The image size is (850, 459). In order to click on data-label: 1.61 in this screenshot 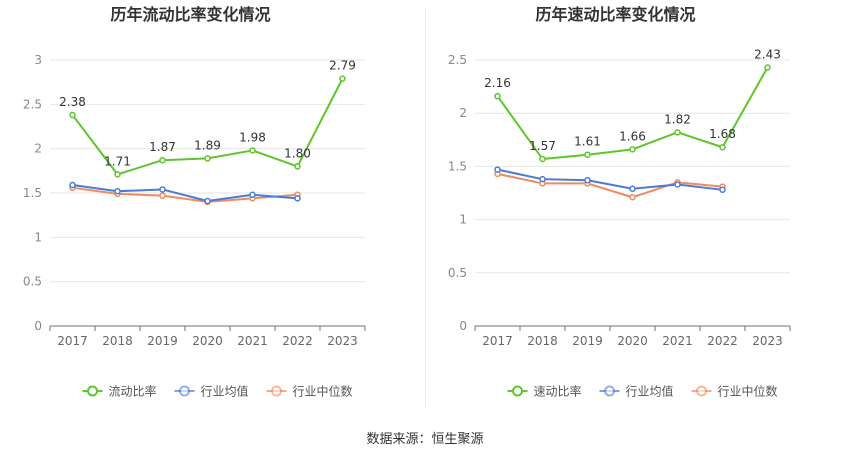, I will do `click(587, 142)`.